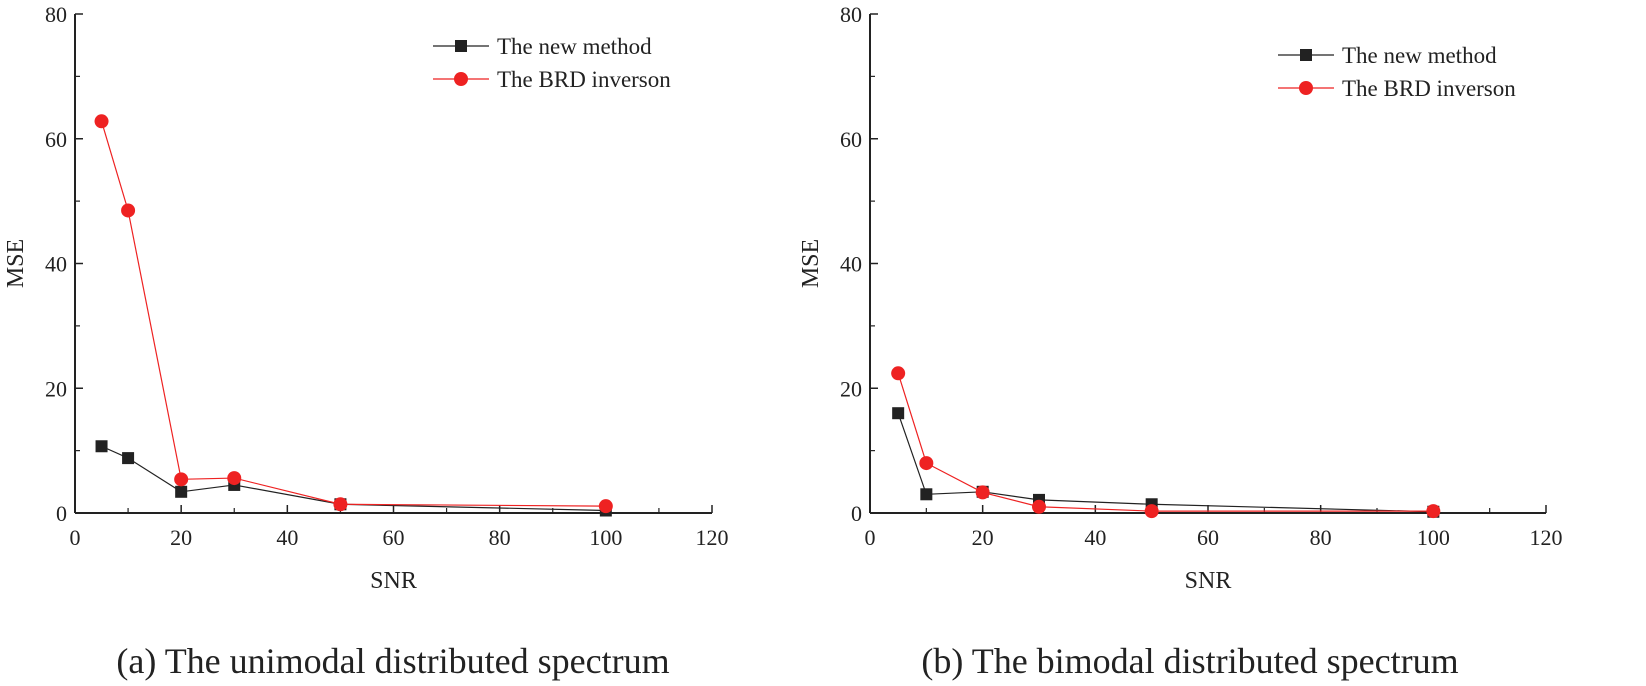 Image resolution: width=1646 pixels, height=686 pixels. What do you see at coordinates (392, 661) in the screenshot?
I see `chart-caption: (a) The unimodal distributed spectrum` at bounding box center [392, 661].